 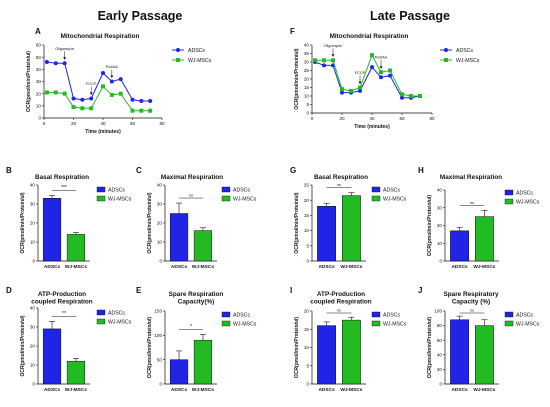 I want to click on panel-label: D, so click(x=9, y=290).